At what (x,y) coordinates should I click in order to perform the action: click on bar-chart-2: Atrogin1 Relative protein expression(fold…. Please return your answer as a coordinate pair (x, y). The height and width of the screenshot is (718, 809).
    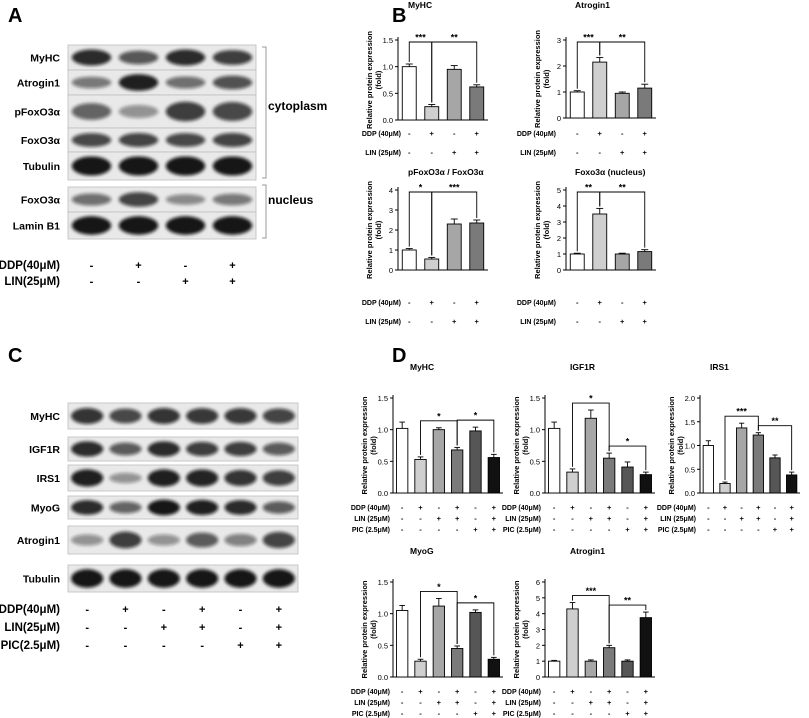
    Looking at the image, I should click on (586, 78).